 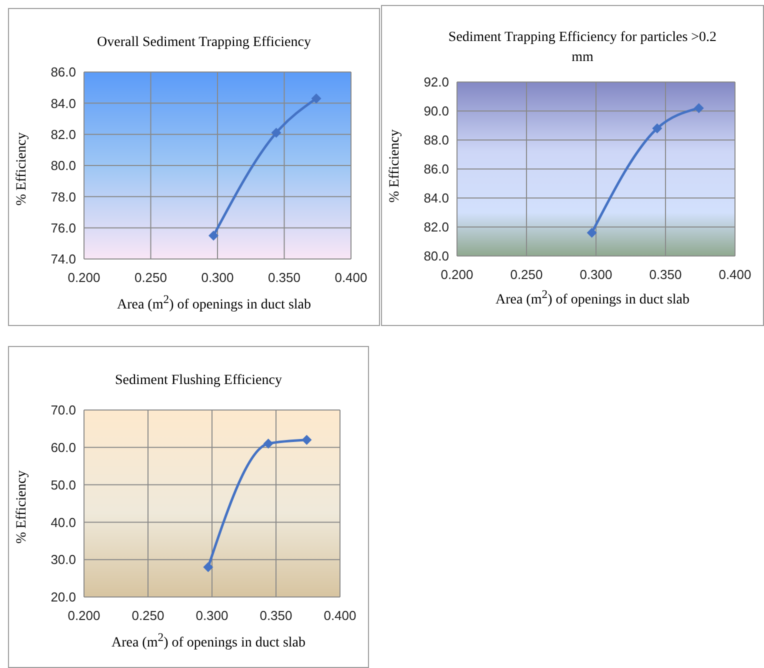 What do you see at coordinates (63, 484) in the screenshot?
I see `y-tick-label: 50.0` at bounding box center [63, 484].